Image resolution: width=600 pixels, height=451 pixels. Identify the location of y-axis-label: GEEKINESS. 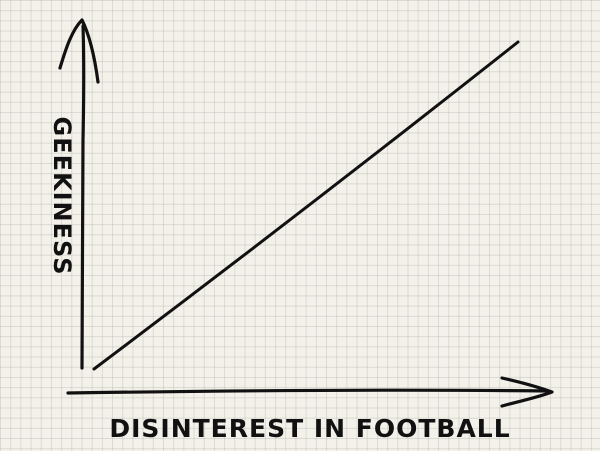
(62, 196).